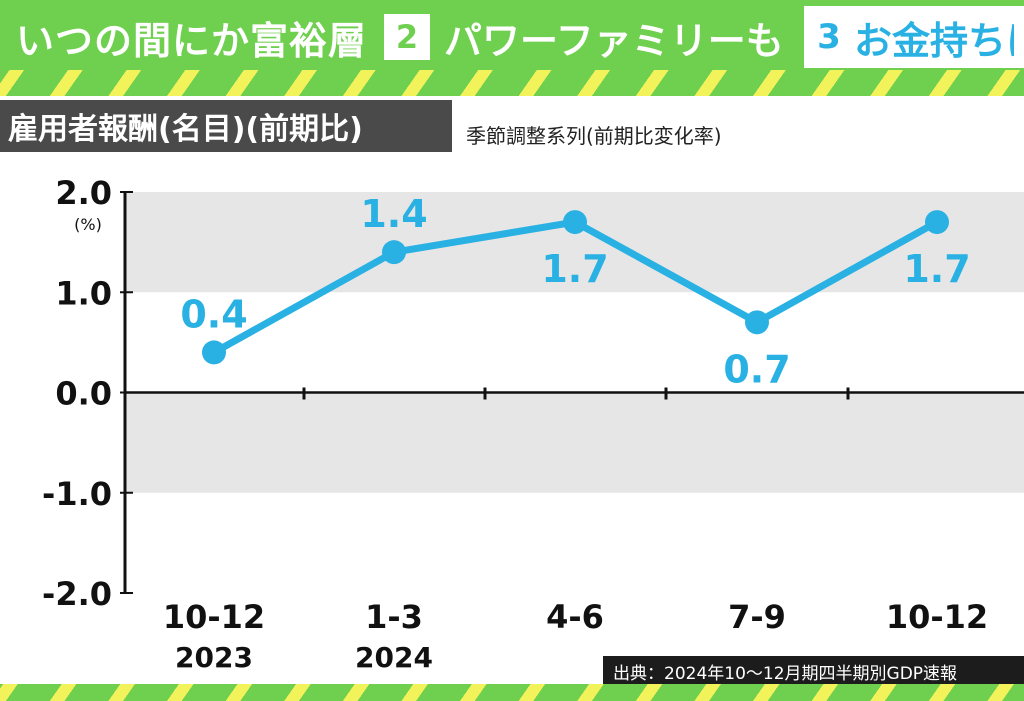 This screenshot has width=1024, height=701. I want to click on tab-3-label: お金持ちに, so click(934, 40).